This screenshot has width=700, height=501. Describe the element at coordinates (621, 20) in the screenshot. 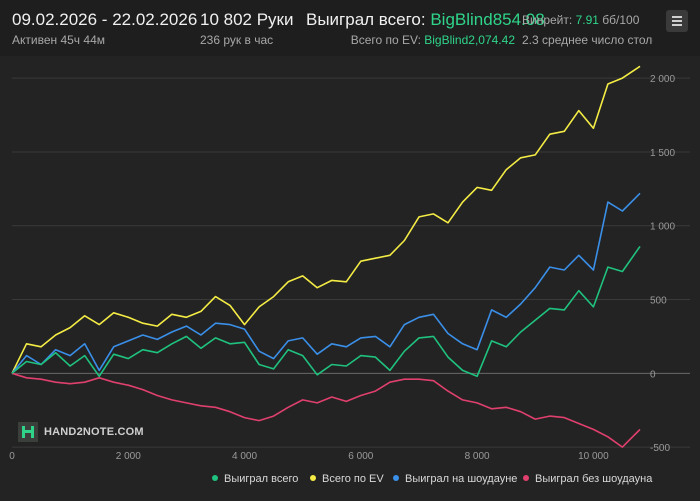

I see `winrate-unit: бб/100` at that location.